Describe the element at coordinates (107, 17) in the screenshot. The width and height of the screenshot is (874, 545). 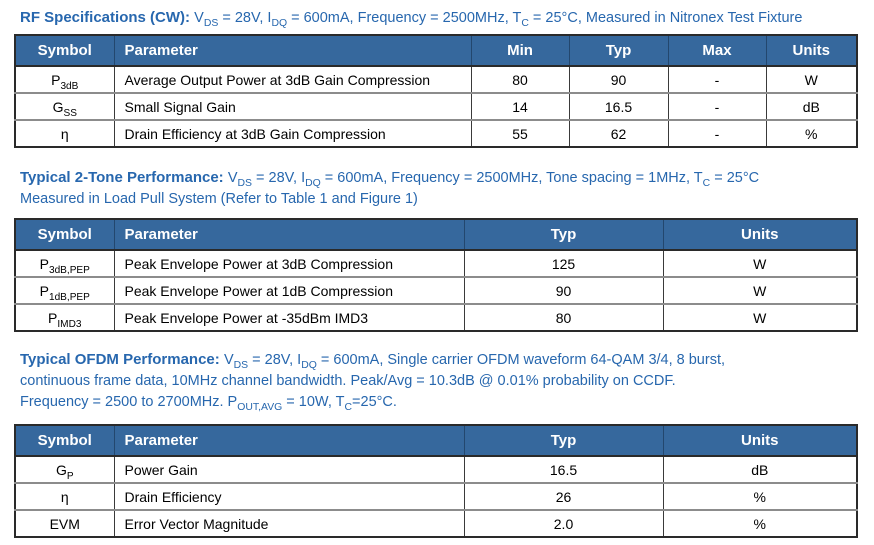
I see `text-segment: RF Specifications (CW):` at that location.